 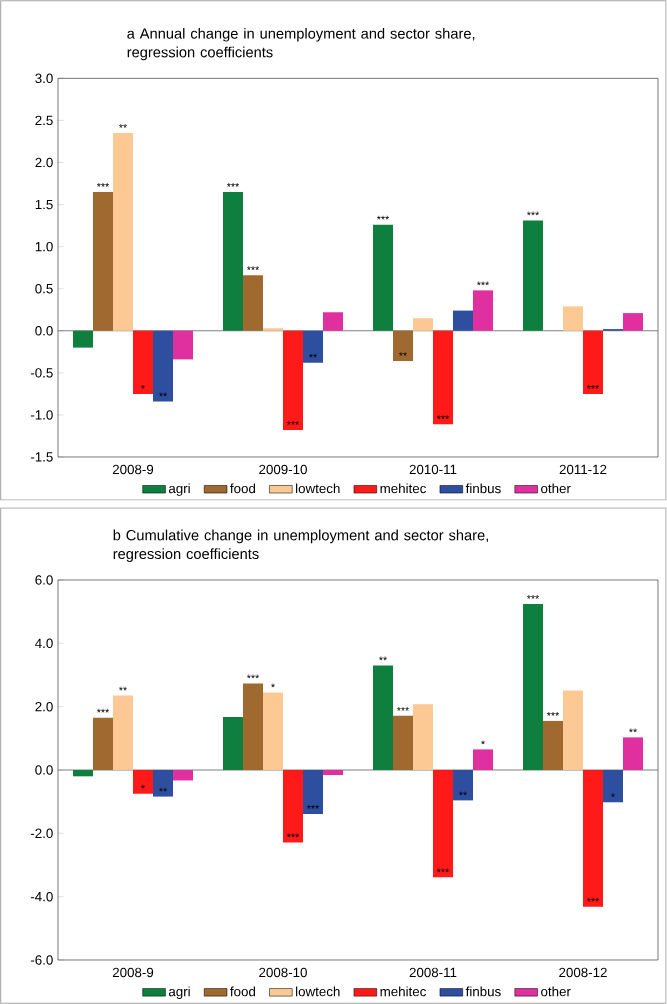 What do you see at coordinates (44, 580) in the screenshot?
I see `y-tick-label: 6.0` at bounding box center [44, 580].